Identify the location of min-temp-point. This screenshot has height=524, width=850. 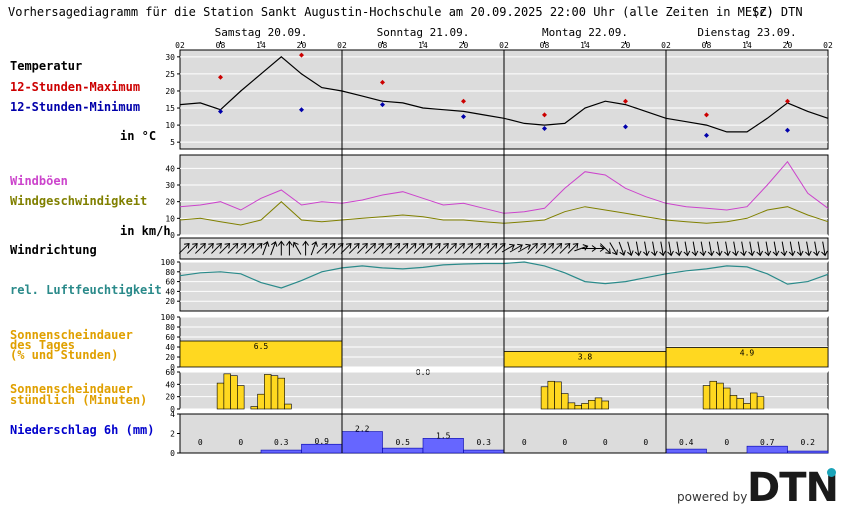
(706, 135).